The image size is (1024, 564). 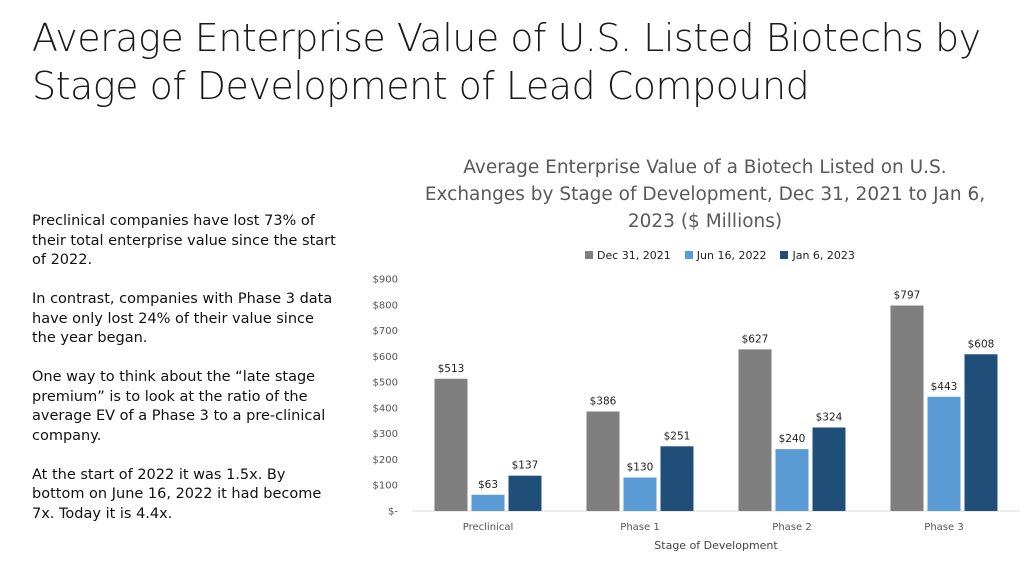 What do you see at coordinates (393, 512) in the screenshot?
I see `y-tick-label: $-` at bounding box center [393, 512].